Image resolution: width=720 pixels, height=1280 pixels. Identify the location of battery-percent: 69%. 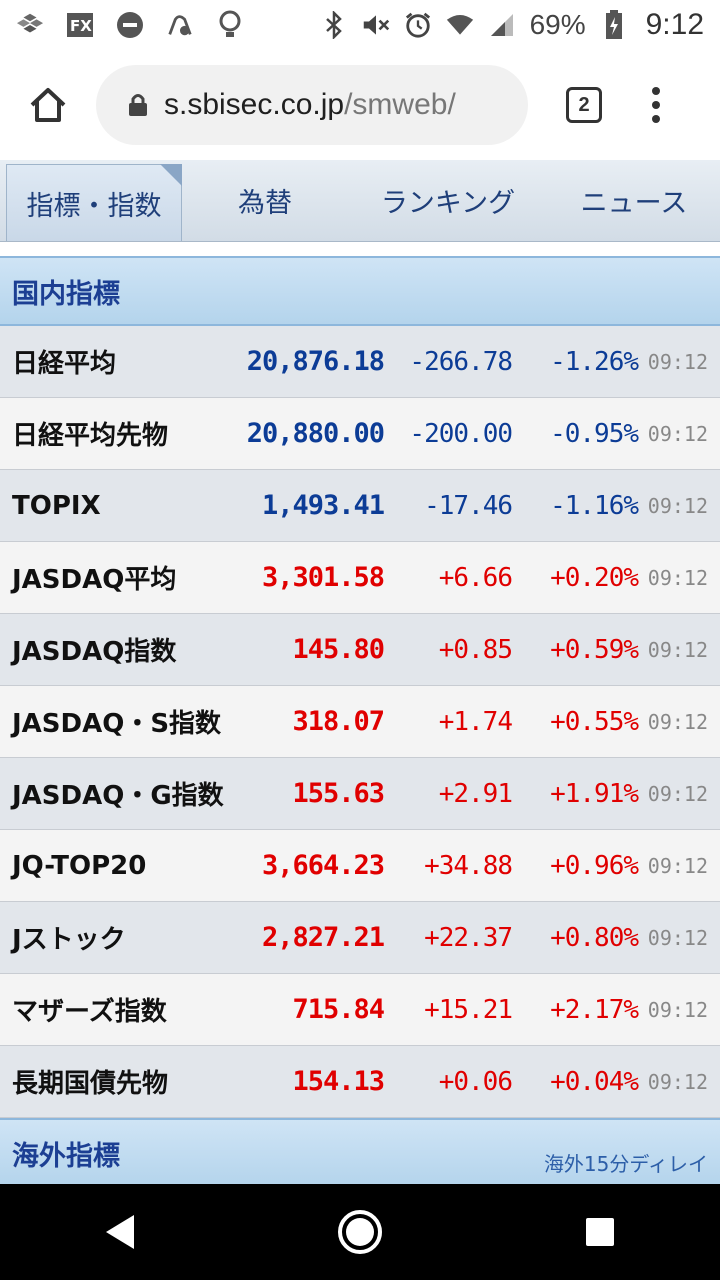
(557, 24).